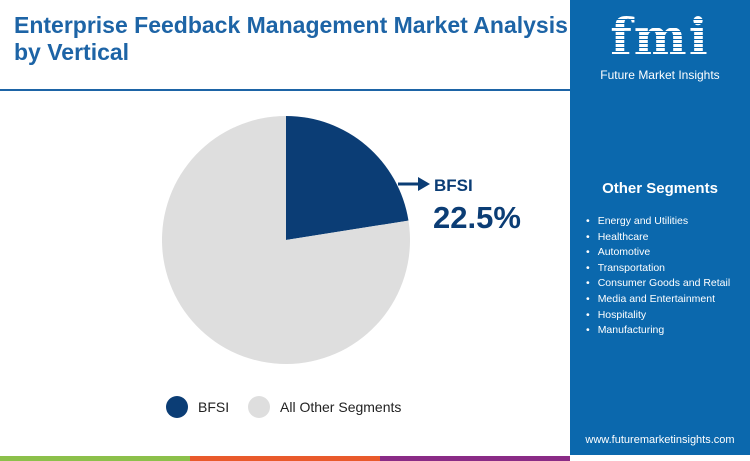 The width and height of the screenshot is (750, 461). What do you see at coordinates (453, 185) in the screenshot?
I see `annotation-label: BFSI` at bounding box center [453, 185].